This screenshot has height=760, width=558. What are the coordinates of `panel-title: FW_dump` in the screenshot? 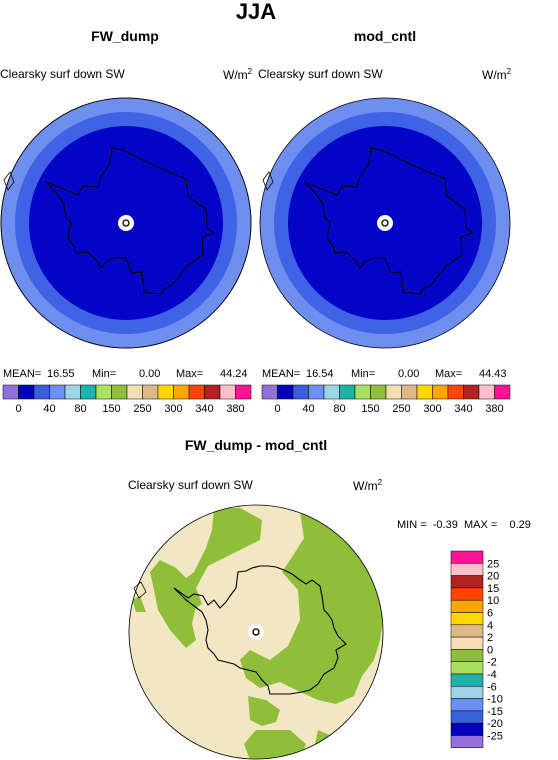 It's located at (125, 36).